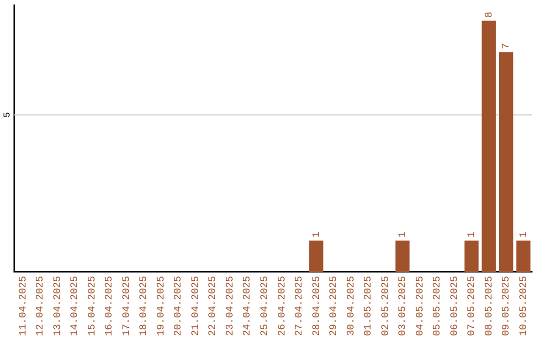 Image resolution: width=540 pixels, height=340 pixels. What do you see at coordinates (41, 306) in the screenshot?
I see `x-tick-label: 12.04.2025` at bounding box center [41, 306].